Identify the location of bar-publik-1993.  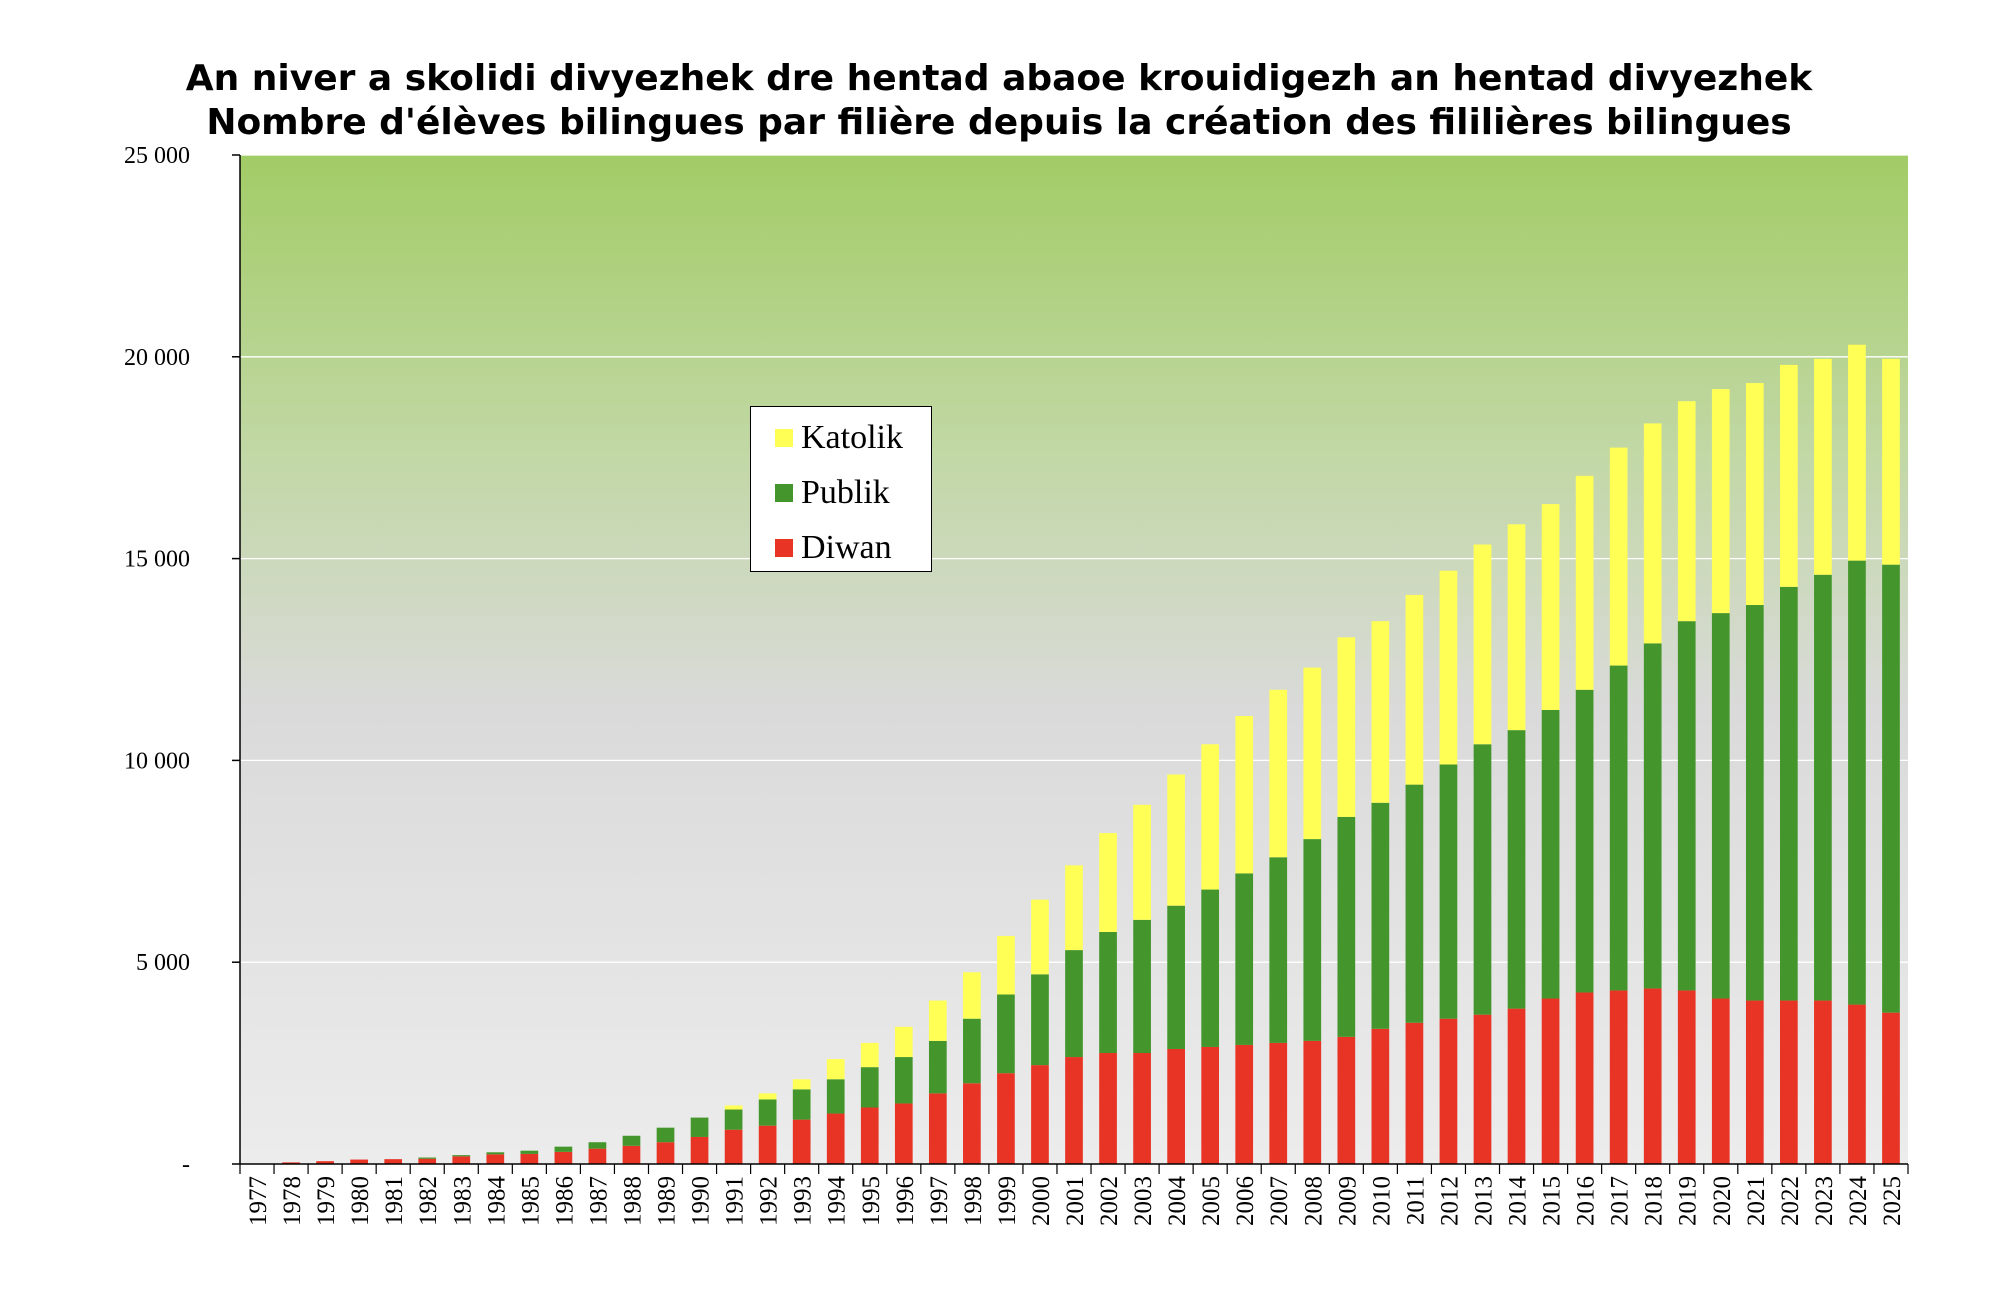
(801, 1104).